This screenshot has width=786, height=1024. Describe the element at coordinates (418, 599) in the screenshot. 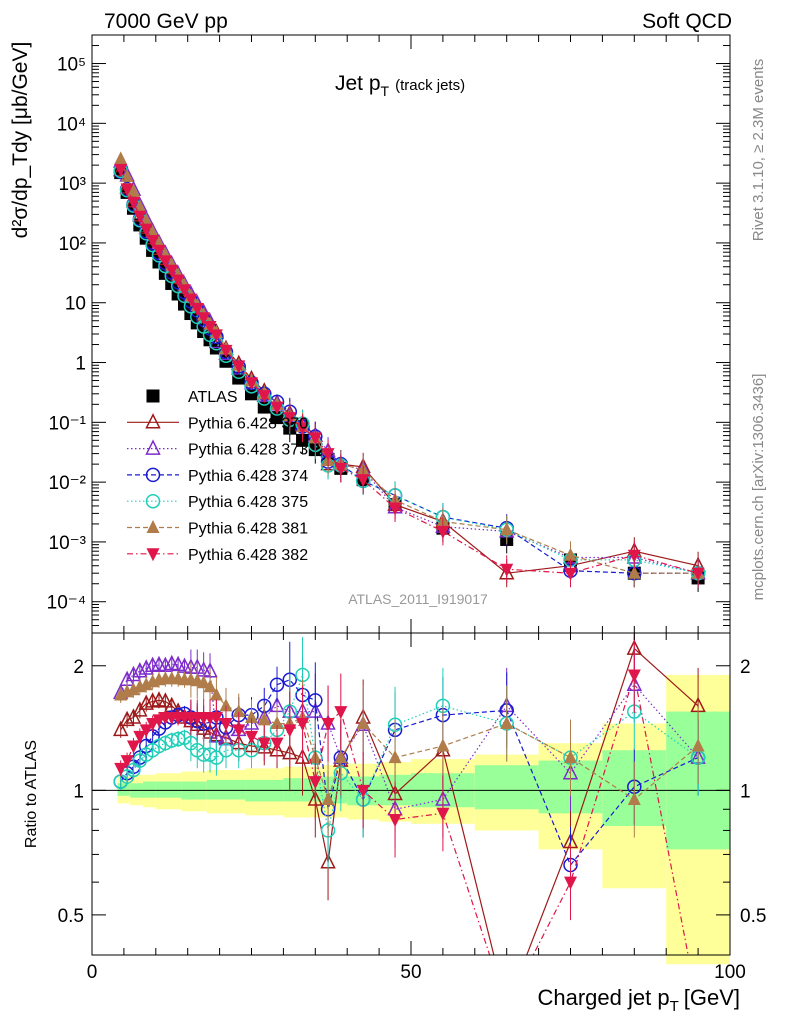

I see `analysis-label: ATLAS_2011_I919017` at that location.